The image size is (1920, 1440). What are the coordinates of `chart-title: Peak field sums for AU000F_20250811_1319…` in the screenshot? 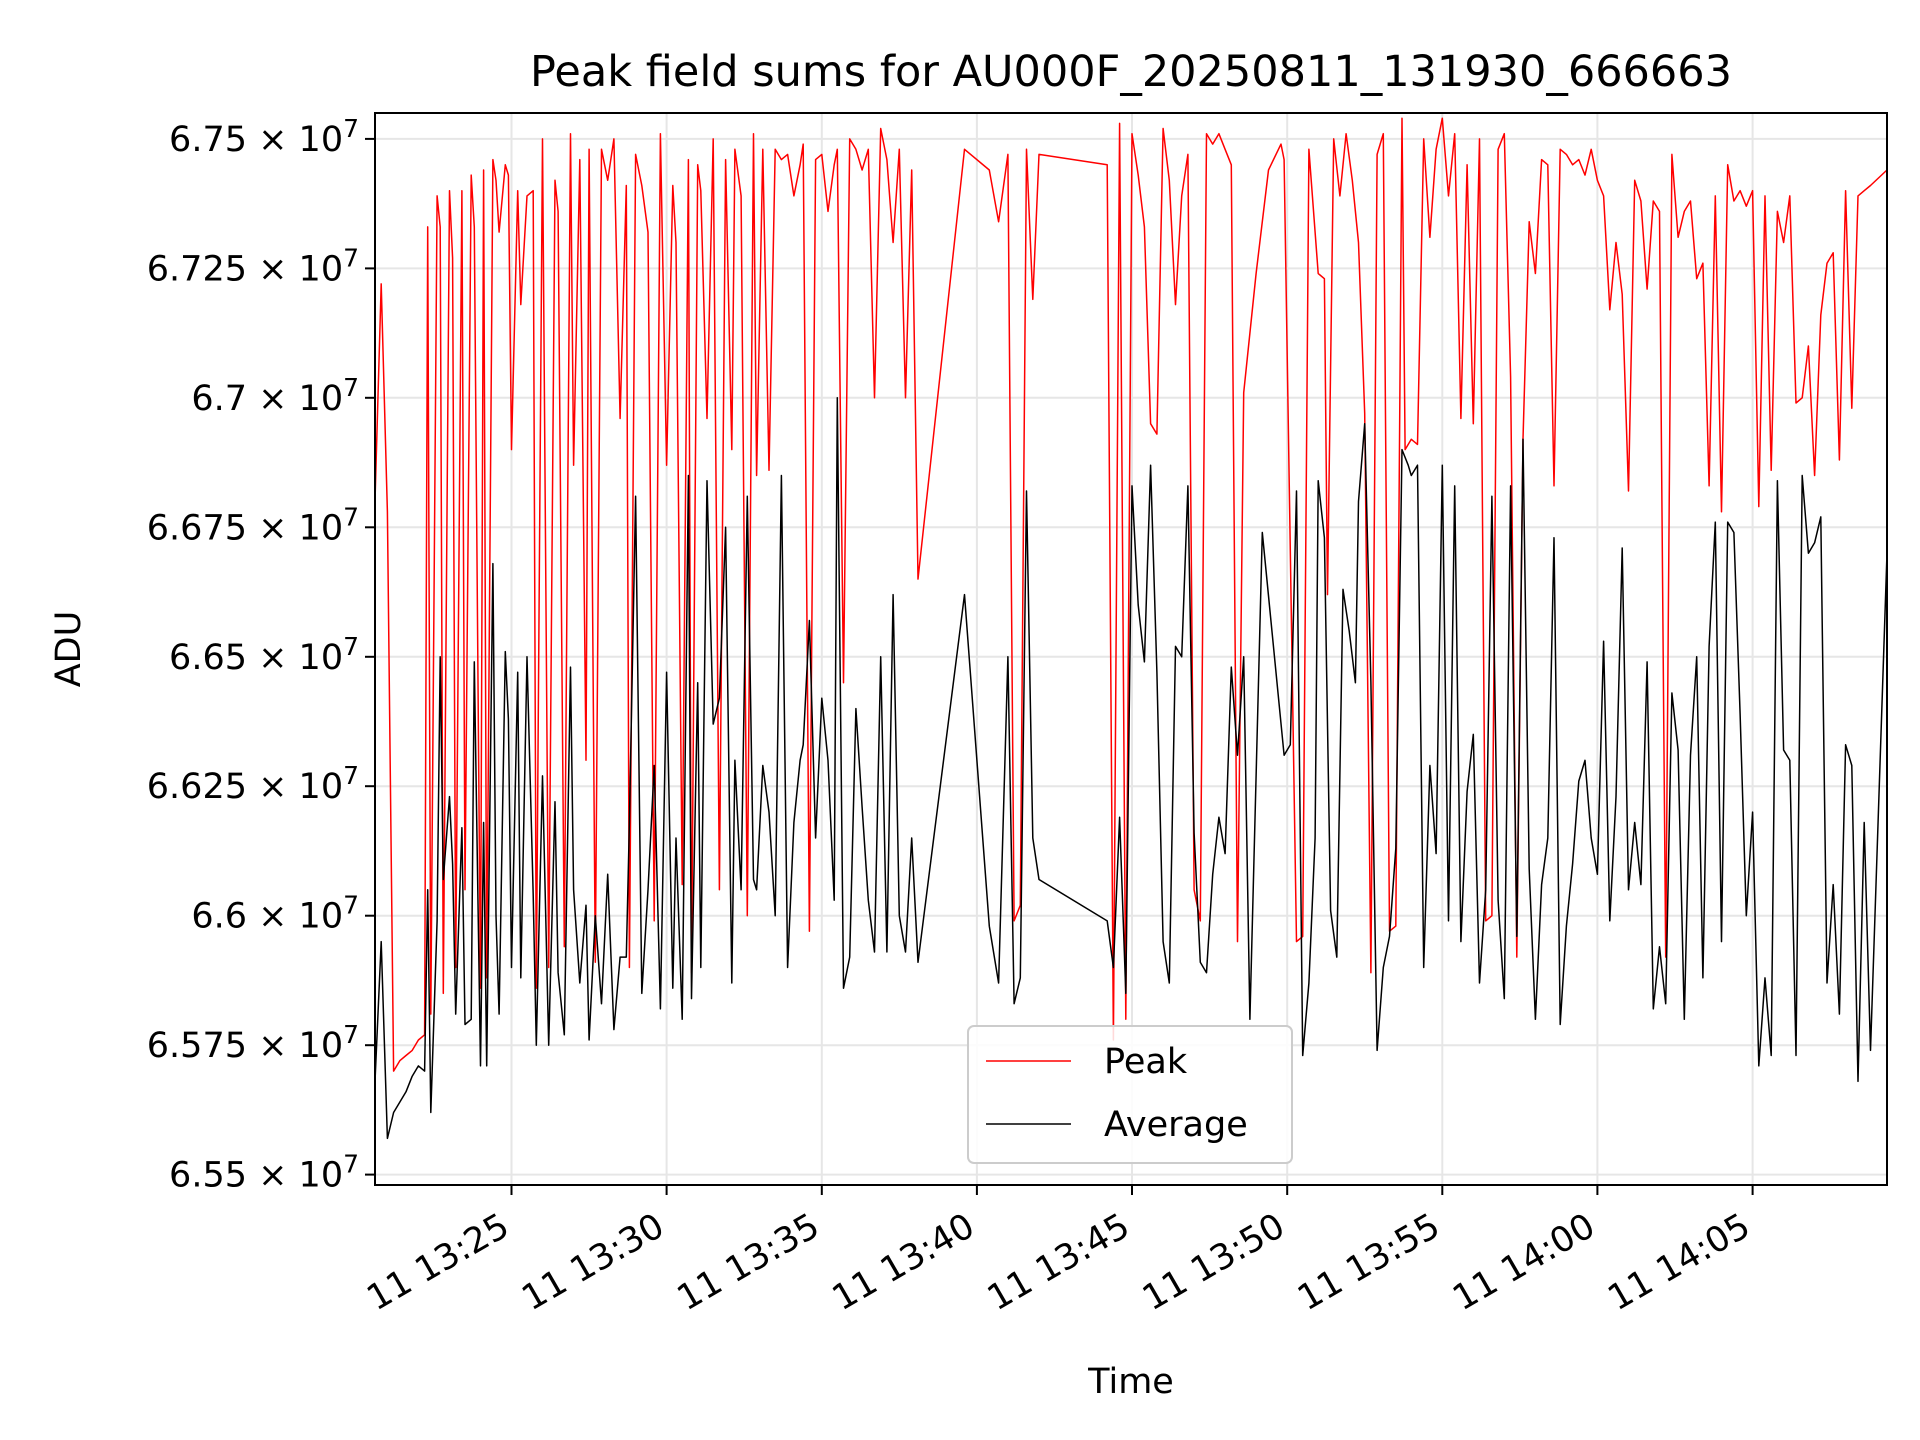 It's located at (1131, 72).